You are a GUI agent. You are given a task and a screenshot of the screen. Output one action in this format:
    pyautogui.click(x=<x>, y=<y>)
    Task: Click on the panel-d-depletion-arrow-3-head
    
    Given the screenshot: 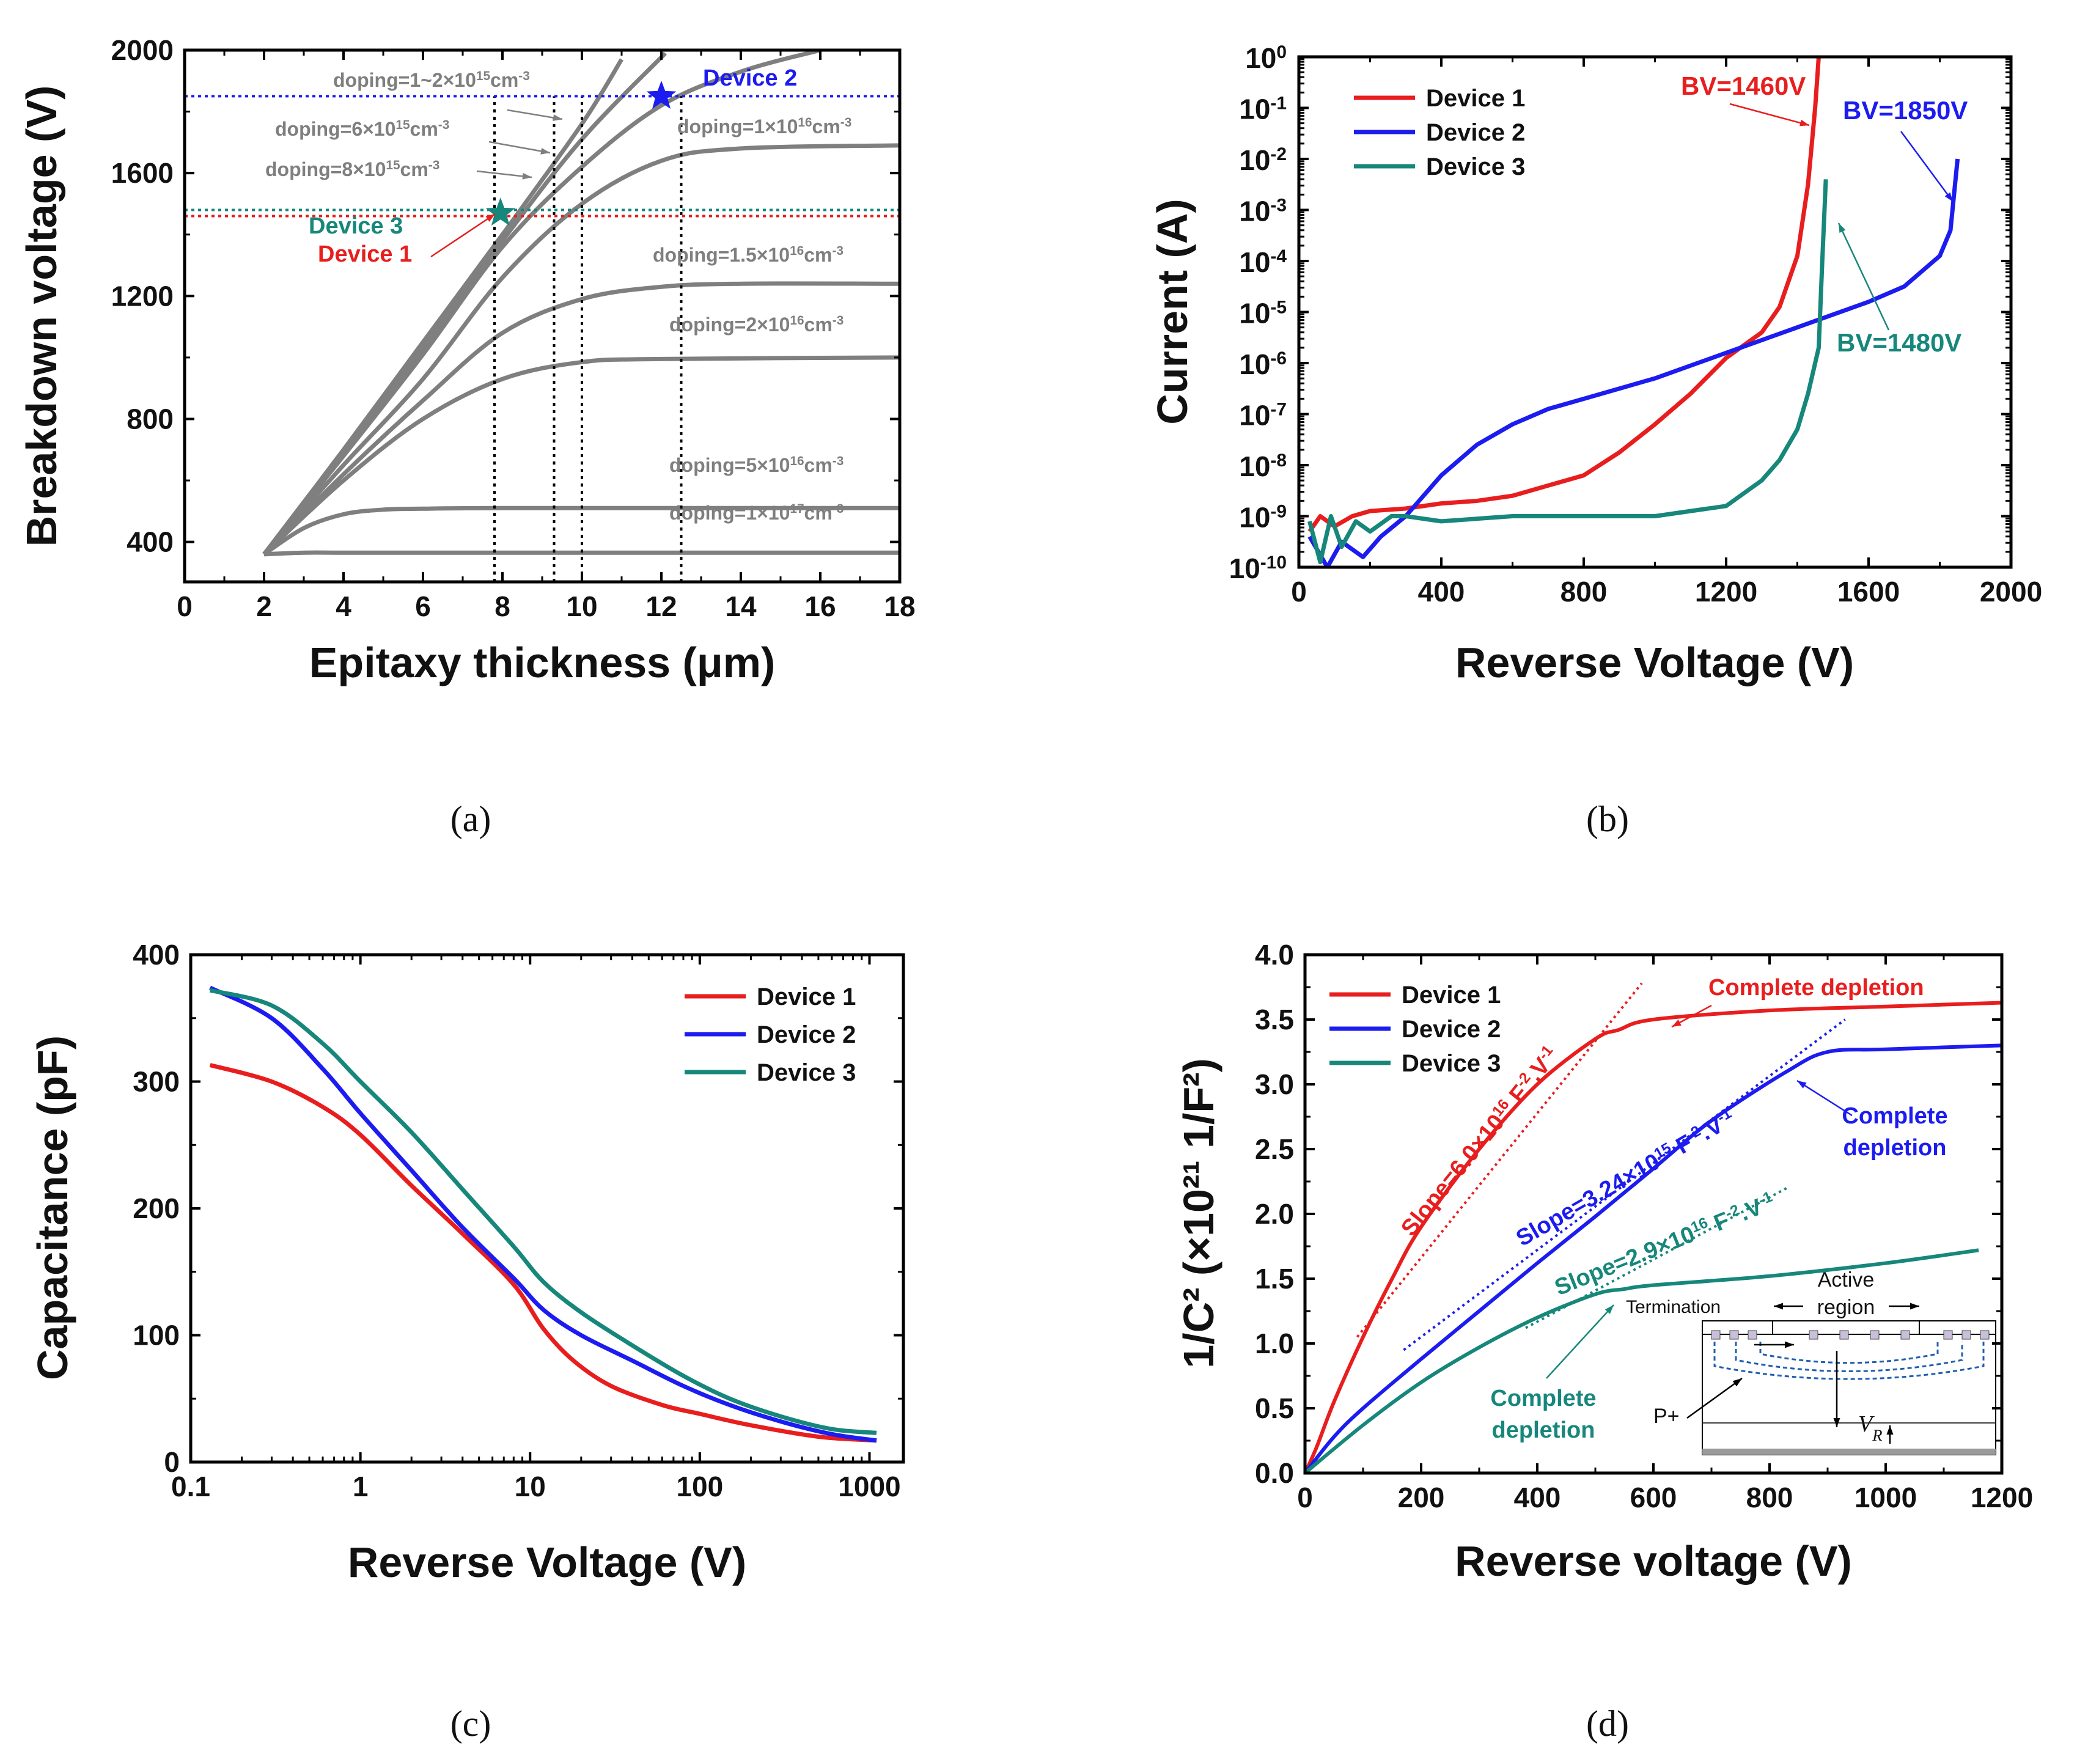 What is the action you would take?
    pyautogui.click(x=1609, y=1309)
    